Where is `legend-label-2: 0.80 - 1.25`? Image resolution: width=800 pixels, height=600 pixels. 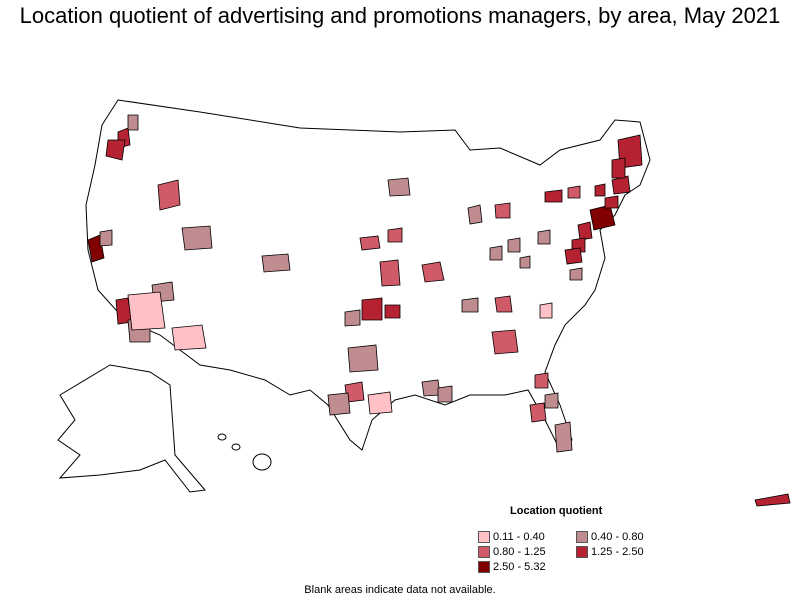
legend-label-2: 0.80 - 1.25 is located at coordinates (519, 552).